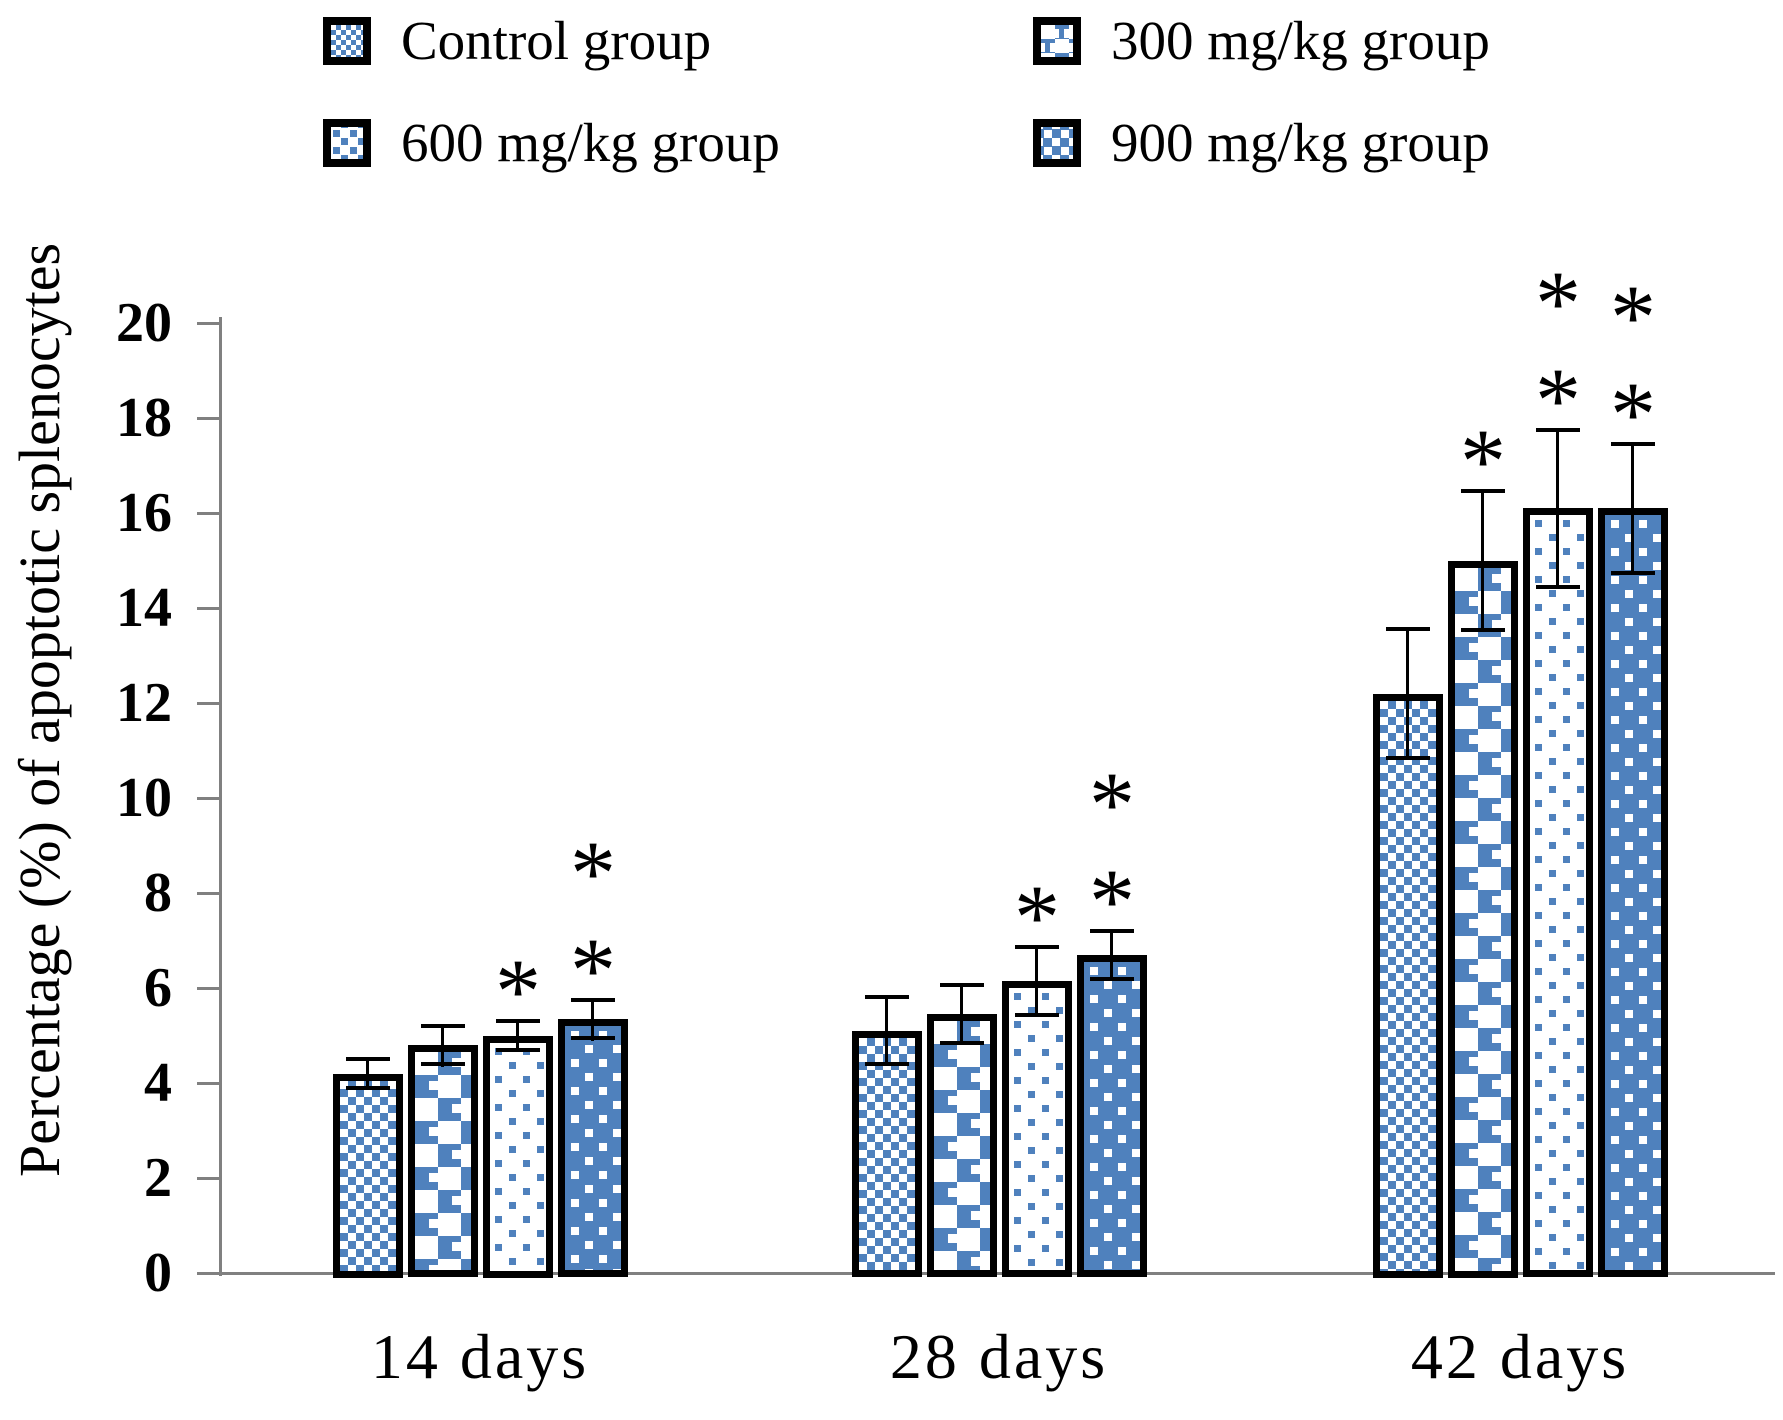 This screenshot has height=1420, width=1783. I want to click on legend-item-control: Control group, so click(517, 41).